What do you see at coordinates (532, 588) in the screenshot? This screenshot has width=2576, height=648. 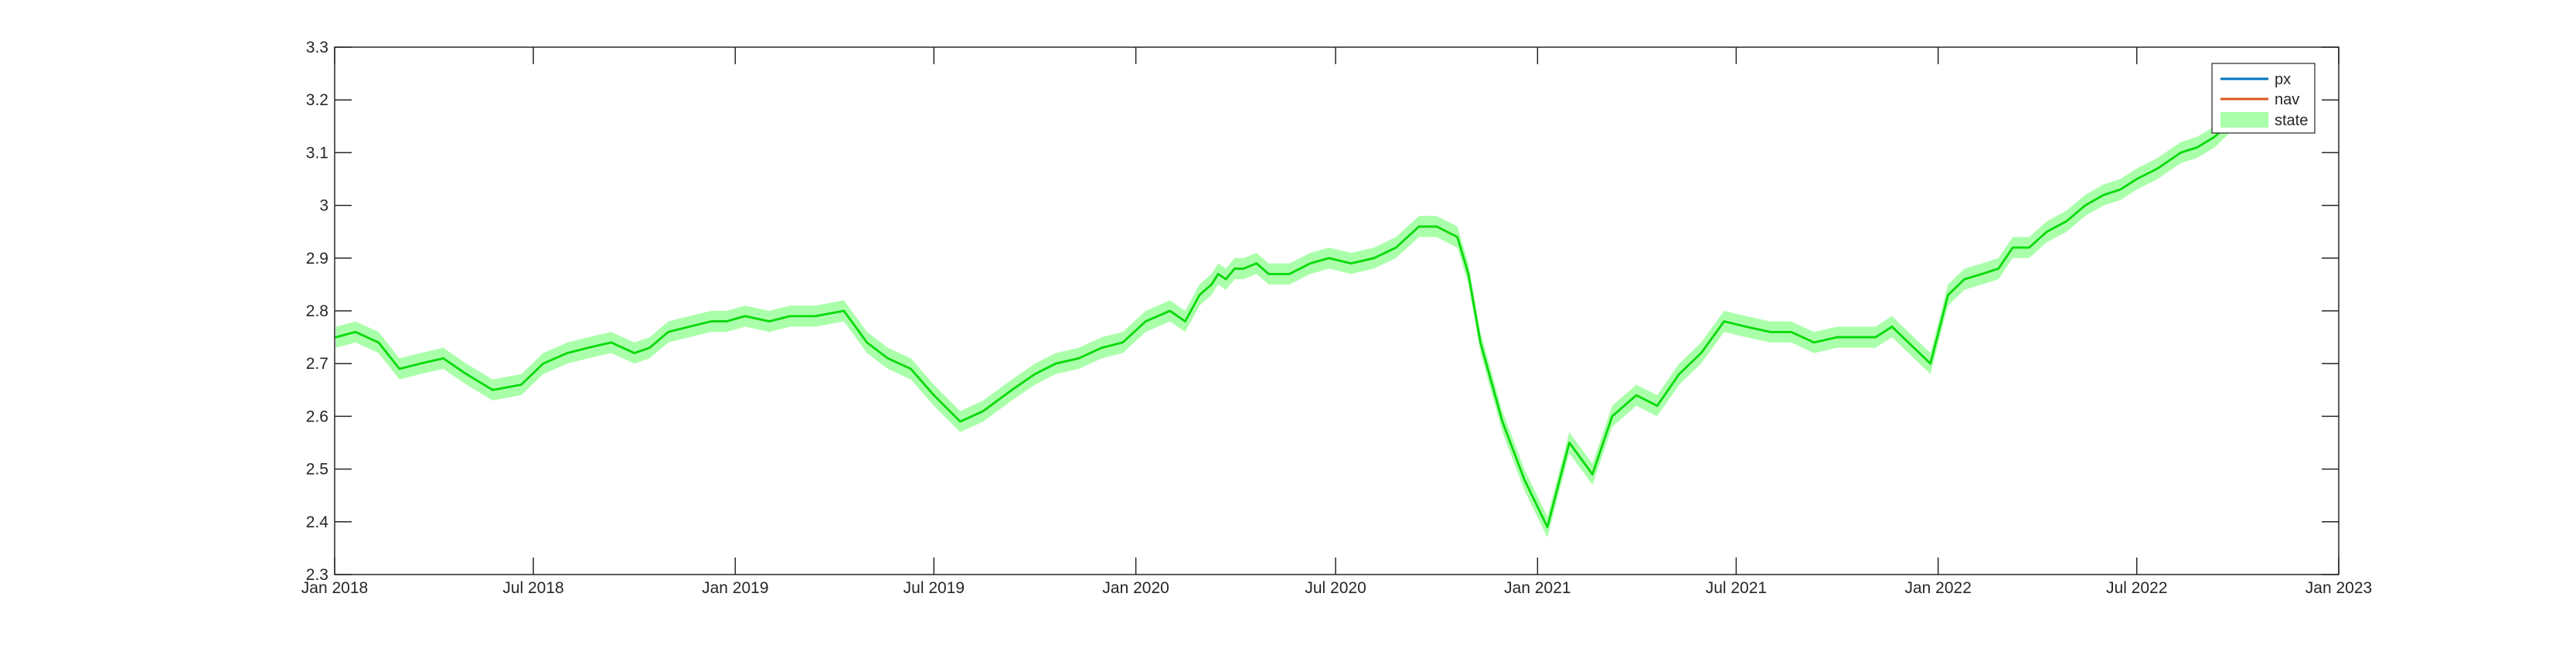 I see `x-tick-label: Jul 2018` at bounding box center [532, 588].